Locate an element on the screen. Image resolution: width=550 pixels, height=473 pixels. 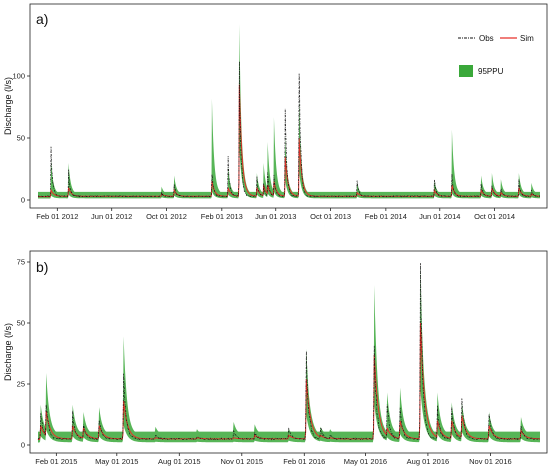
xtick-label: Feb 01 2016 is located at coordinates (304, 461).